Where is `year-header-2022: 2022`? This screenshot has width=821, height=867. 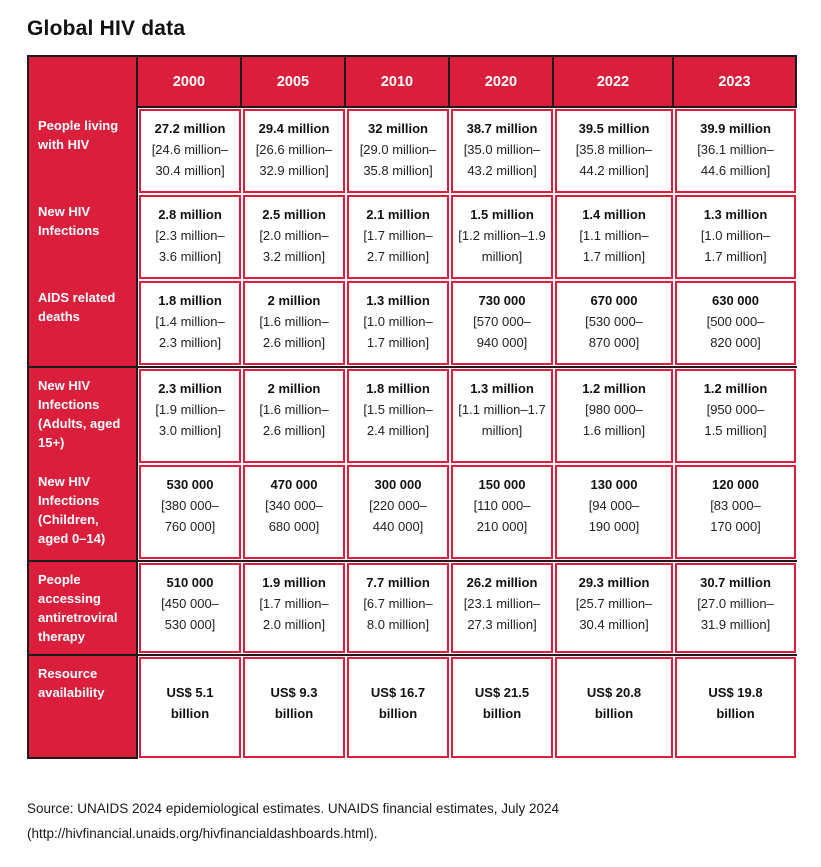 year-header-2022: 2022 is located at coordinates (614, 81).